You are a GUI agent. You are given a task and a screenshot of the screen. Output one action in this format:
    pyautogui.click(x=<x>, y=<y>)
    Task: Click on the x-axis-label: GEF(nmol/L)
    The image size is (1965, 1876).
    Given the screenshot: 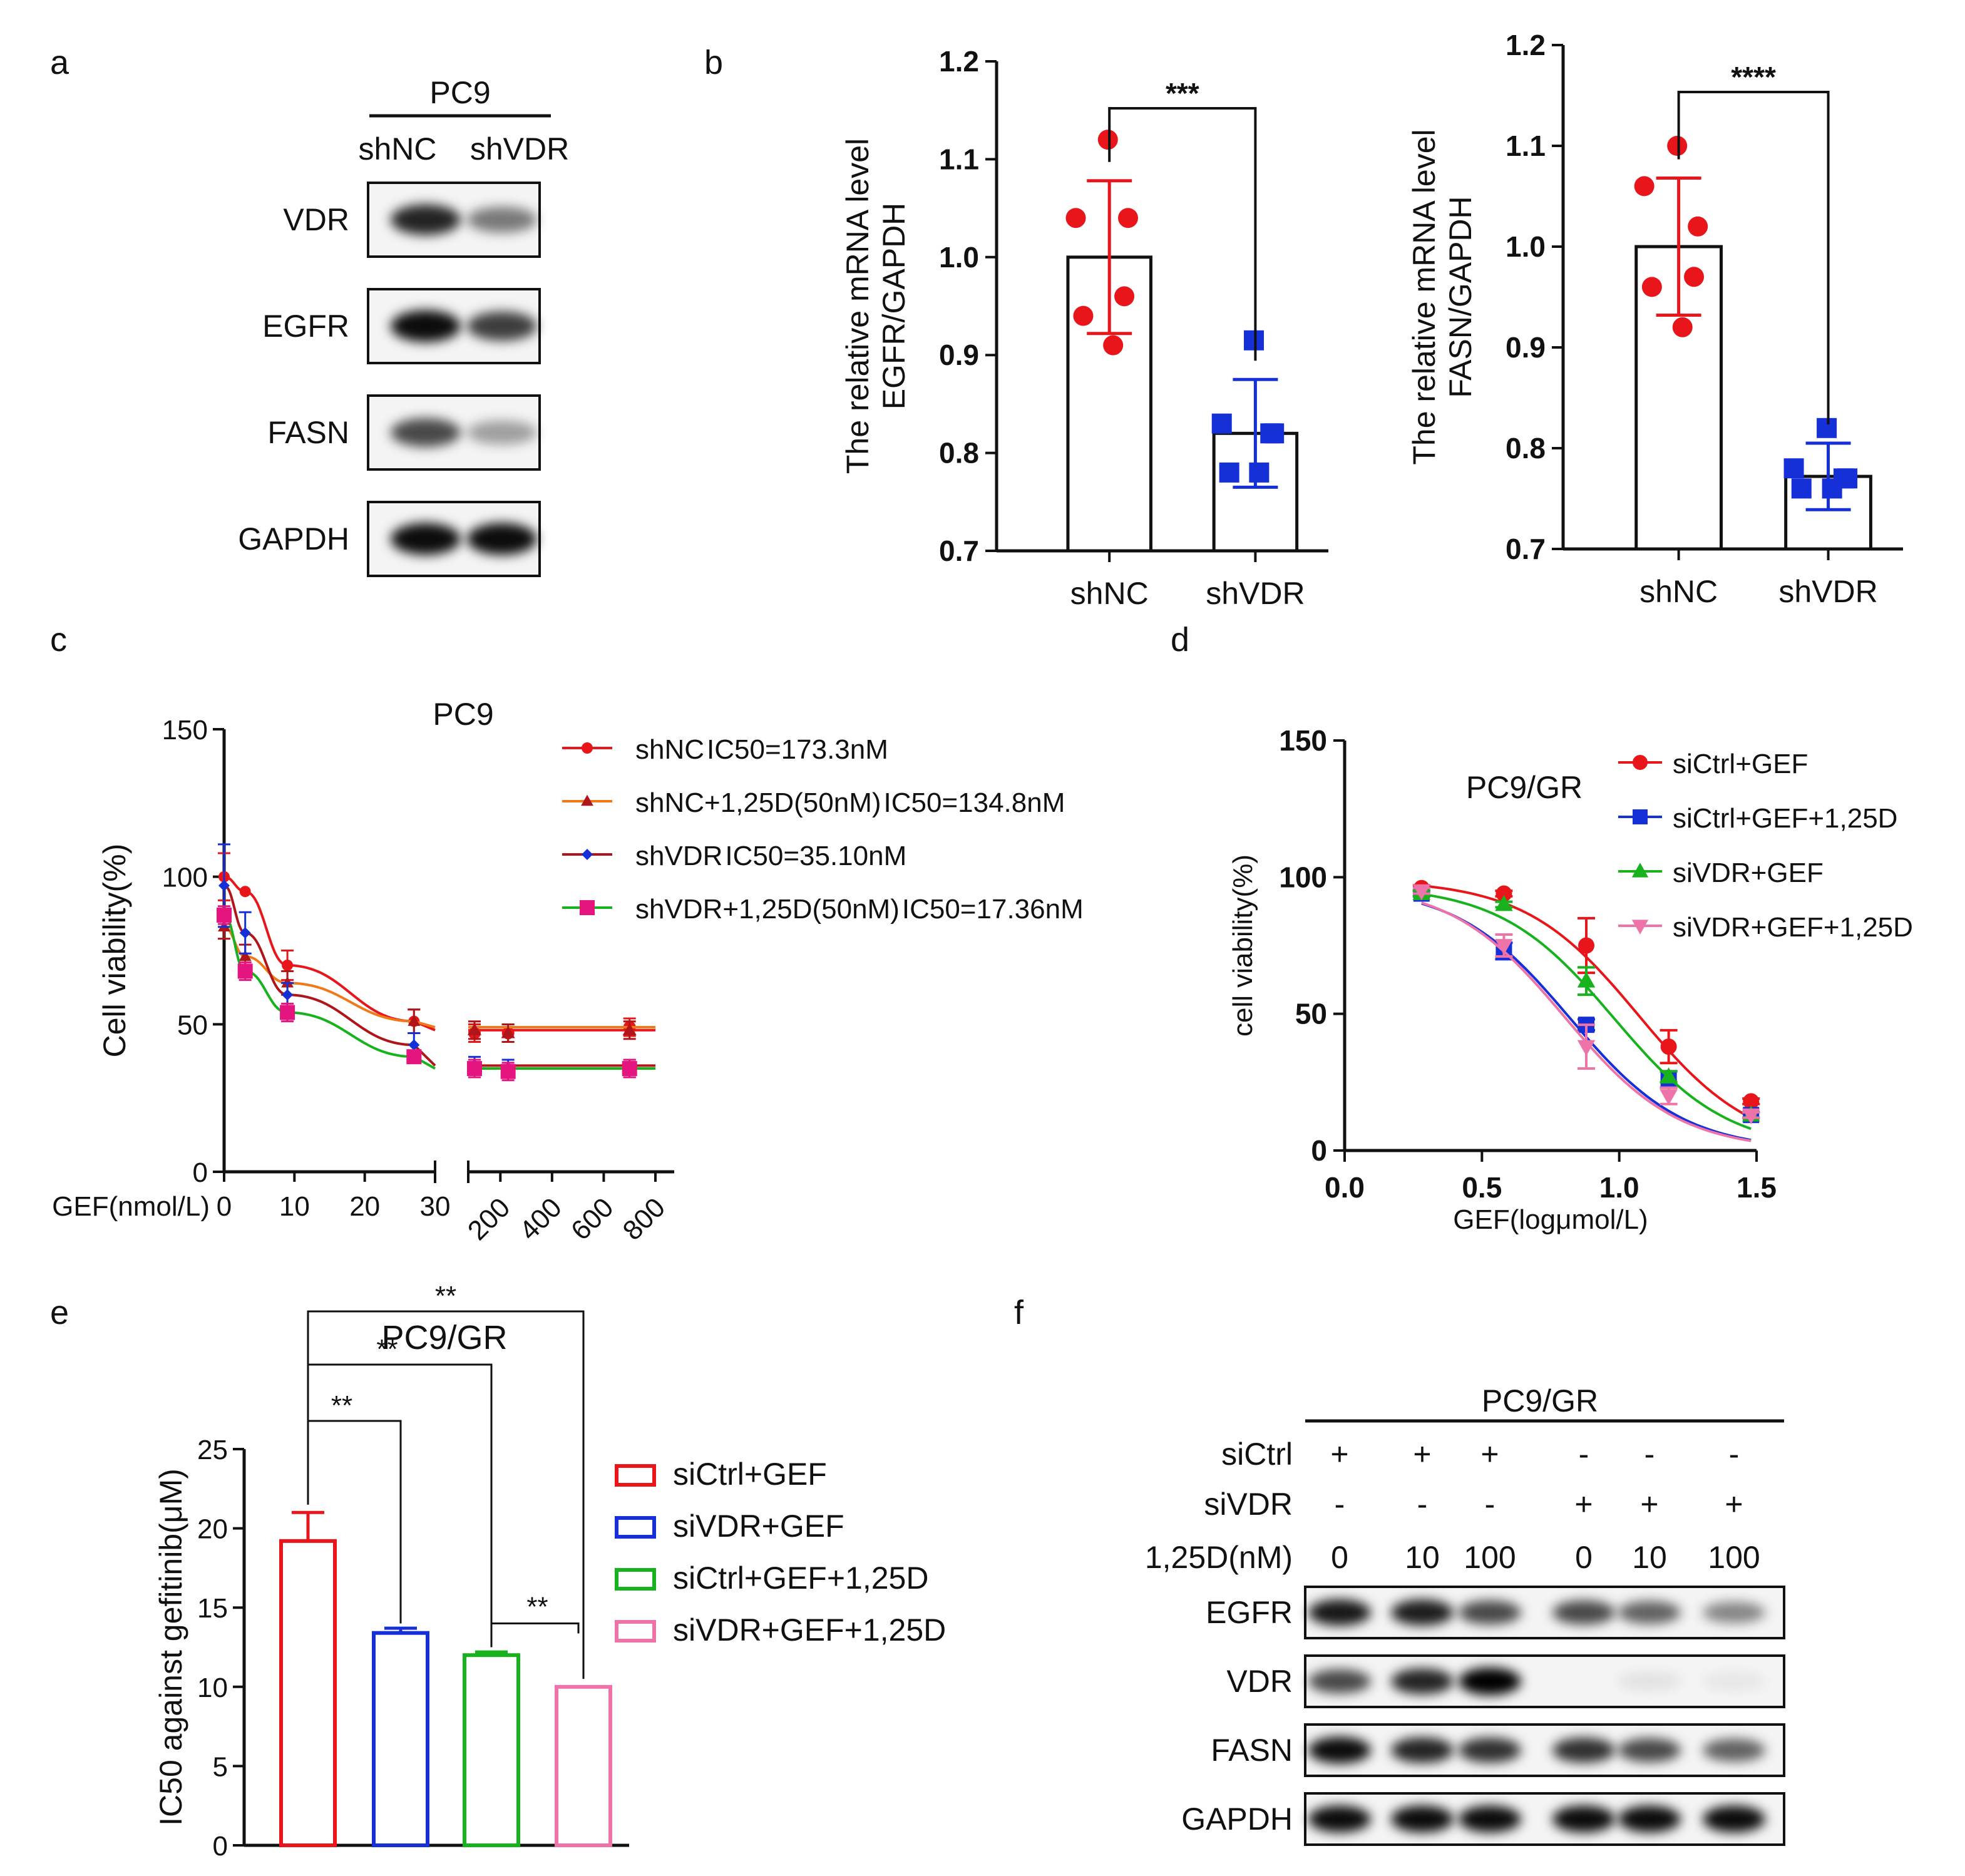 What is the action you would take?
    pyautogui.click(x=131, y=1206)
    